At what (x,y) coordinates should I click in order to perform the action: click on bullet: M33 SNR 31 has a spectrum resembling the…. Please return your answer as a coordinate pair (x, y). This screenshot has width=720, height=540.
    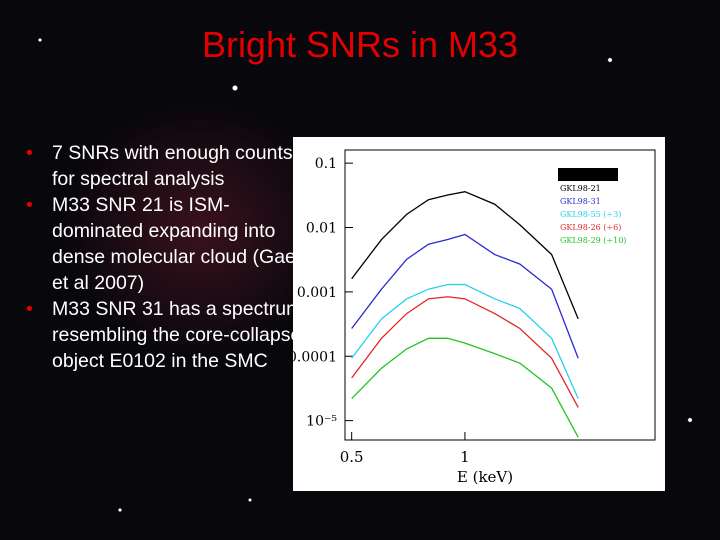
    Looking at the image, I should click on (169, 335).